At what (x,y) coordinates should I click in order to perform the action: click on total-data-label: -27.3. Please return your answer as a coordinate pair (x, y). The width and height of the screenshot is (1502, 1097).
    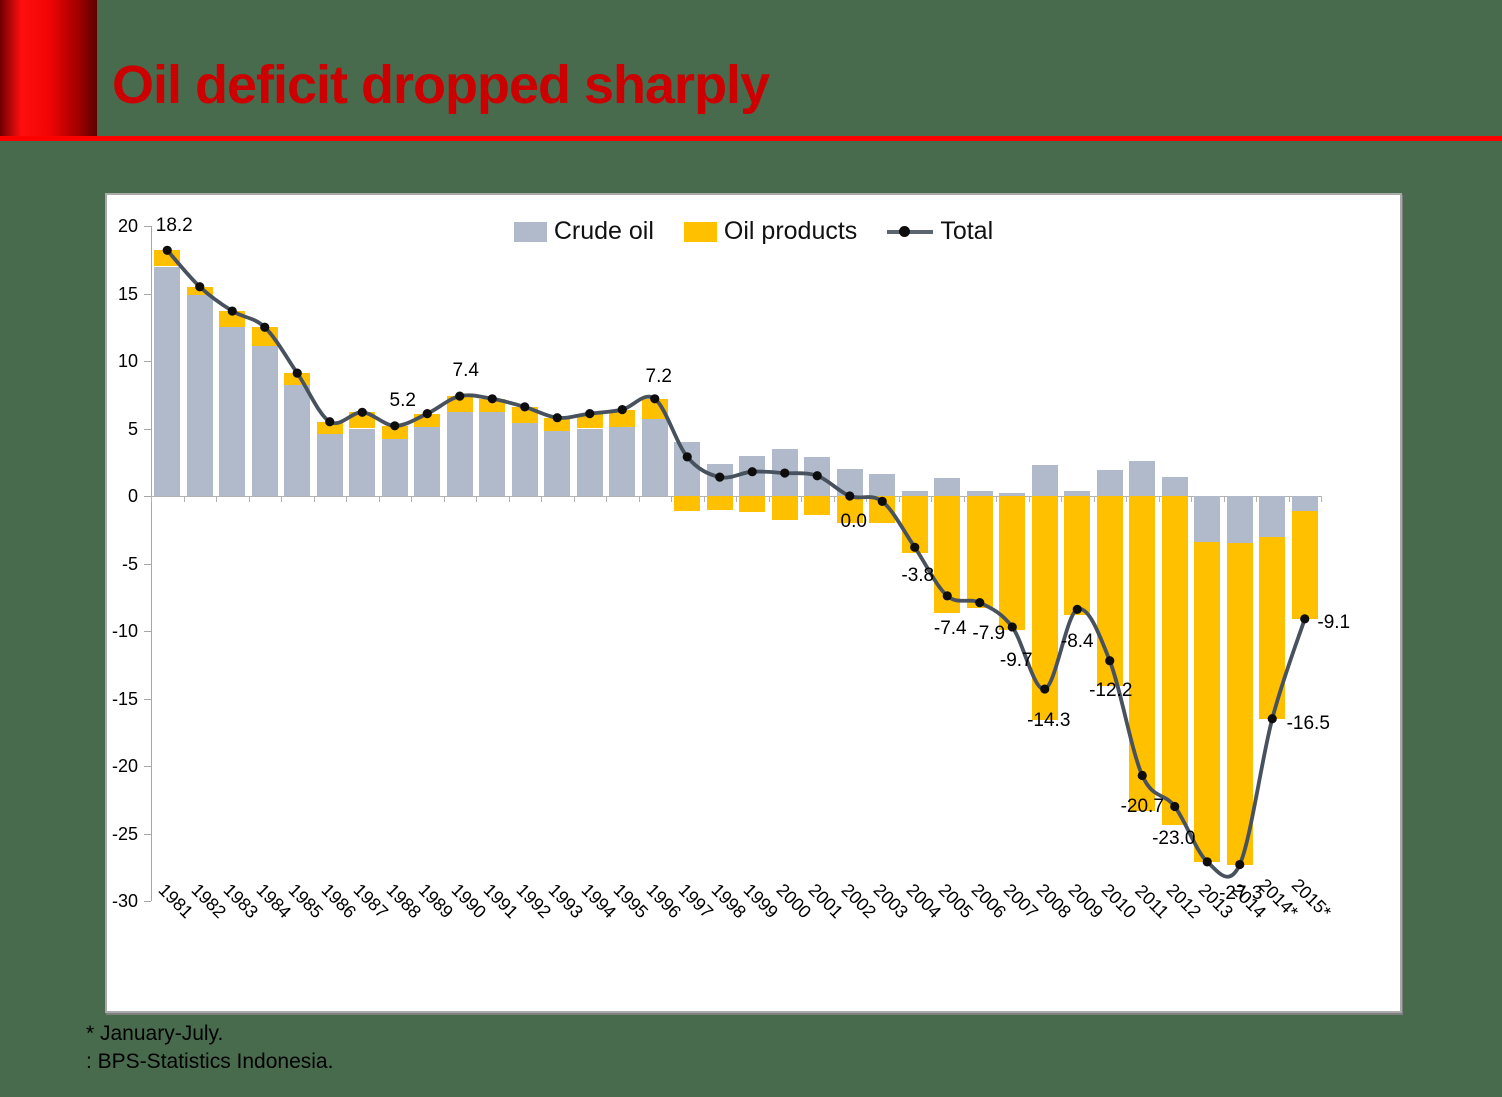
    Looking at the image, I should click on (1241, 893).